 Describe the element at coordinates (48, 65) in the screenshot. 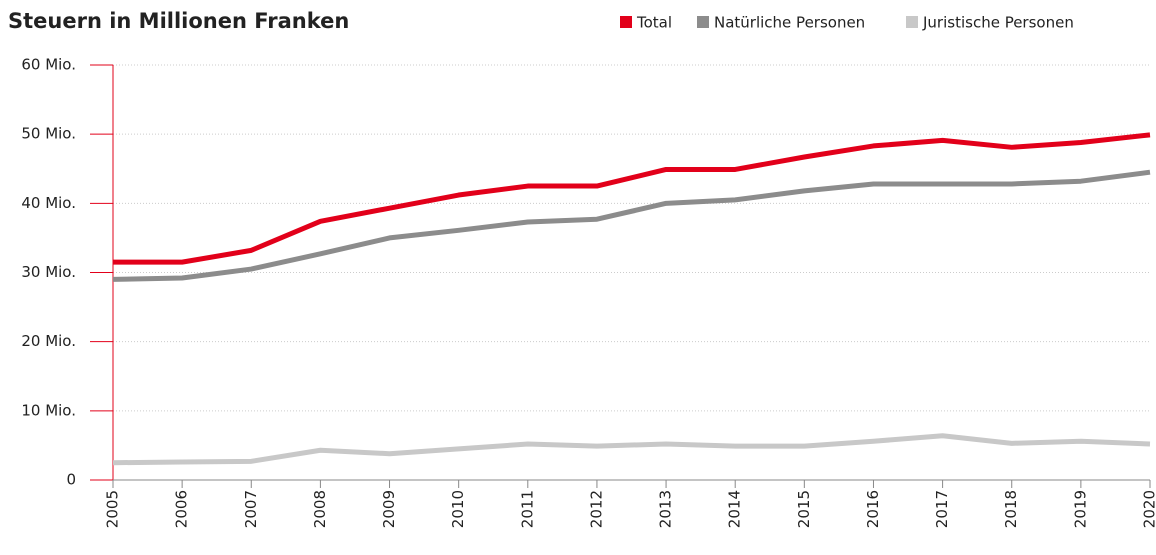

I see `y-tick-label: 60 Mio.` at that location.